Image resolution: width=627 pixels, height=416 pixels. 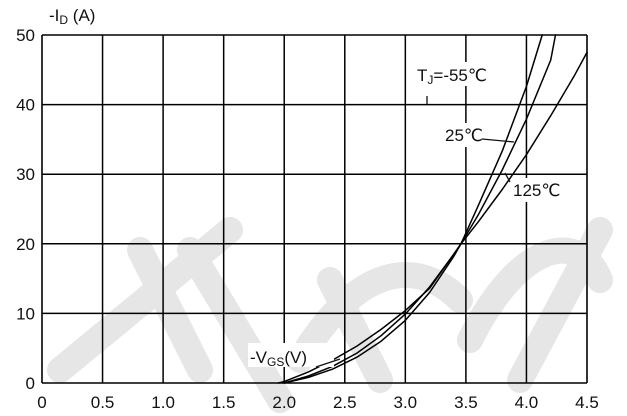 What do you see at coordinates (25, 244) in the screenshot?
I see `y-tick-label: 20` at bounding box center [25, 244].